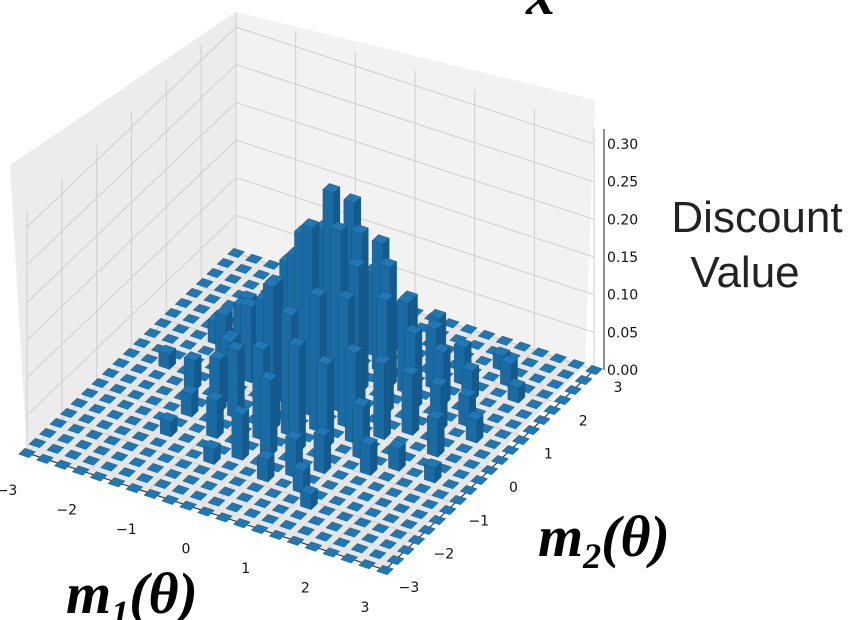 The width and height of the screenshot is (857, 620). What do you see at coordinates (622, 183) in the screenshot?
I see `z-tick-label: 0.25` at bounding box center [622, 183].